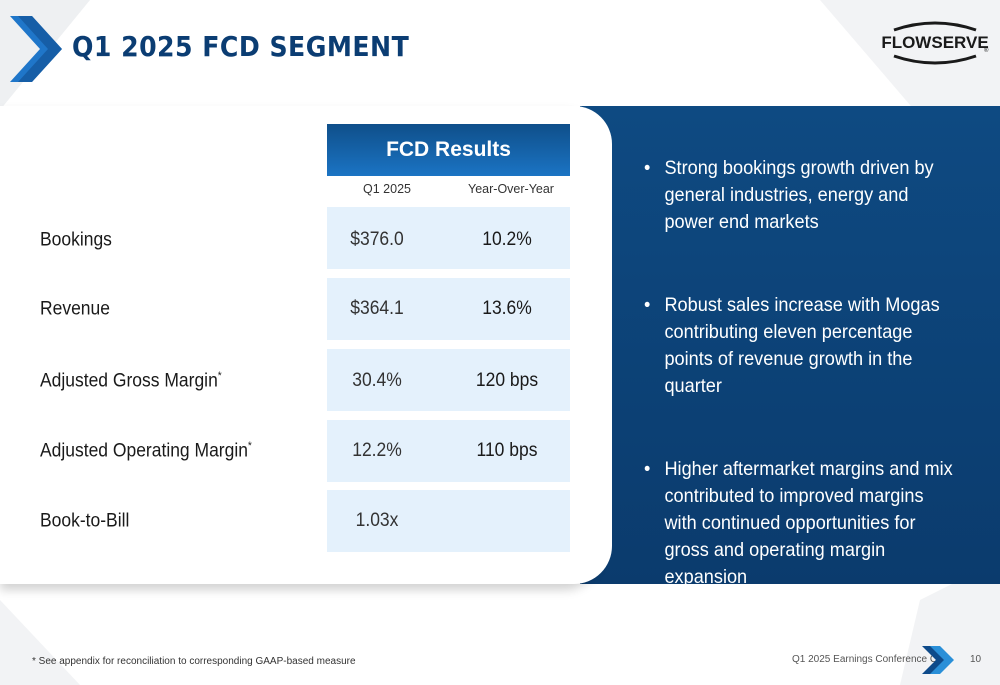  Describe the element at coordinates (241, 46) in the screenshot. I see `page-title: Q1 2025 FCD SEGMENT` at that location.